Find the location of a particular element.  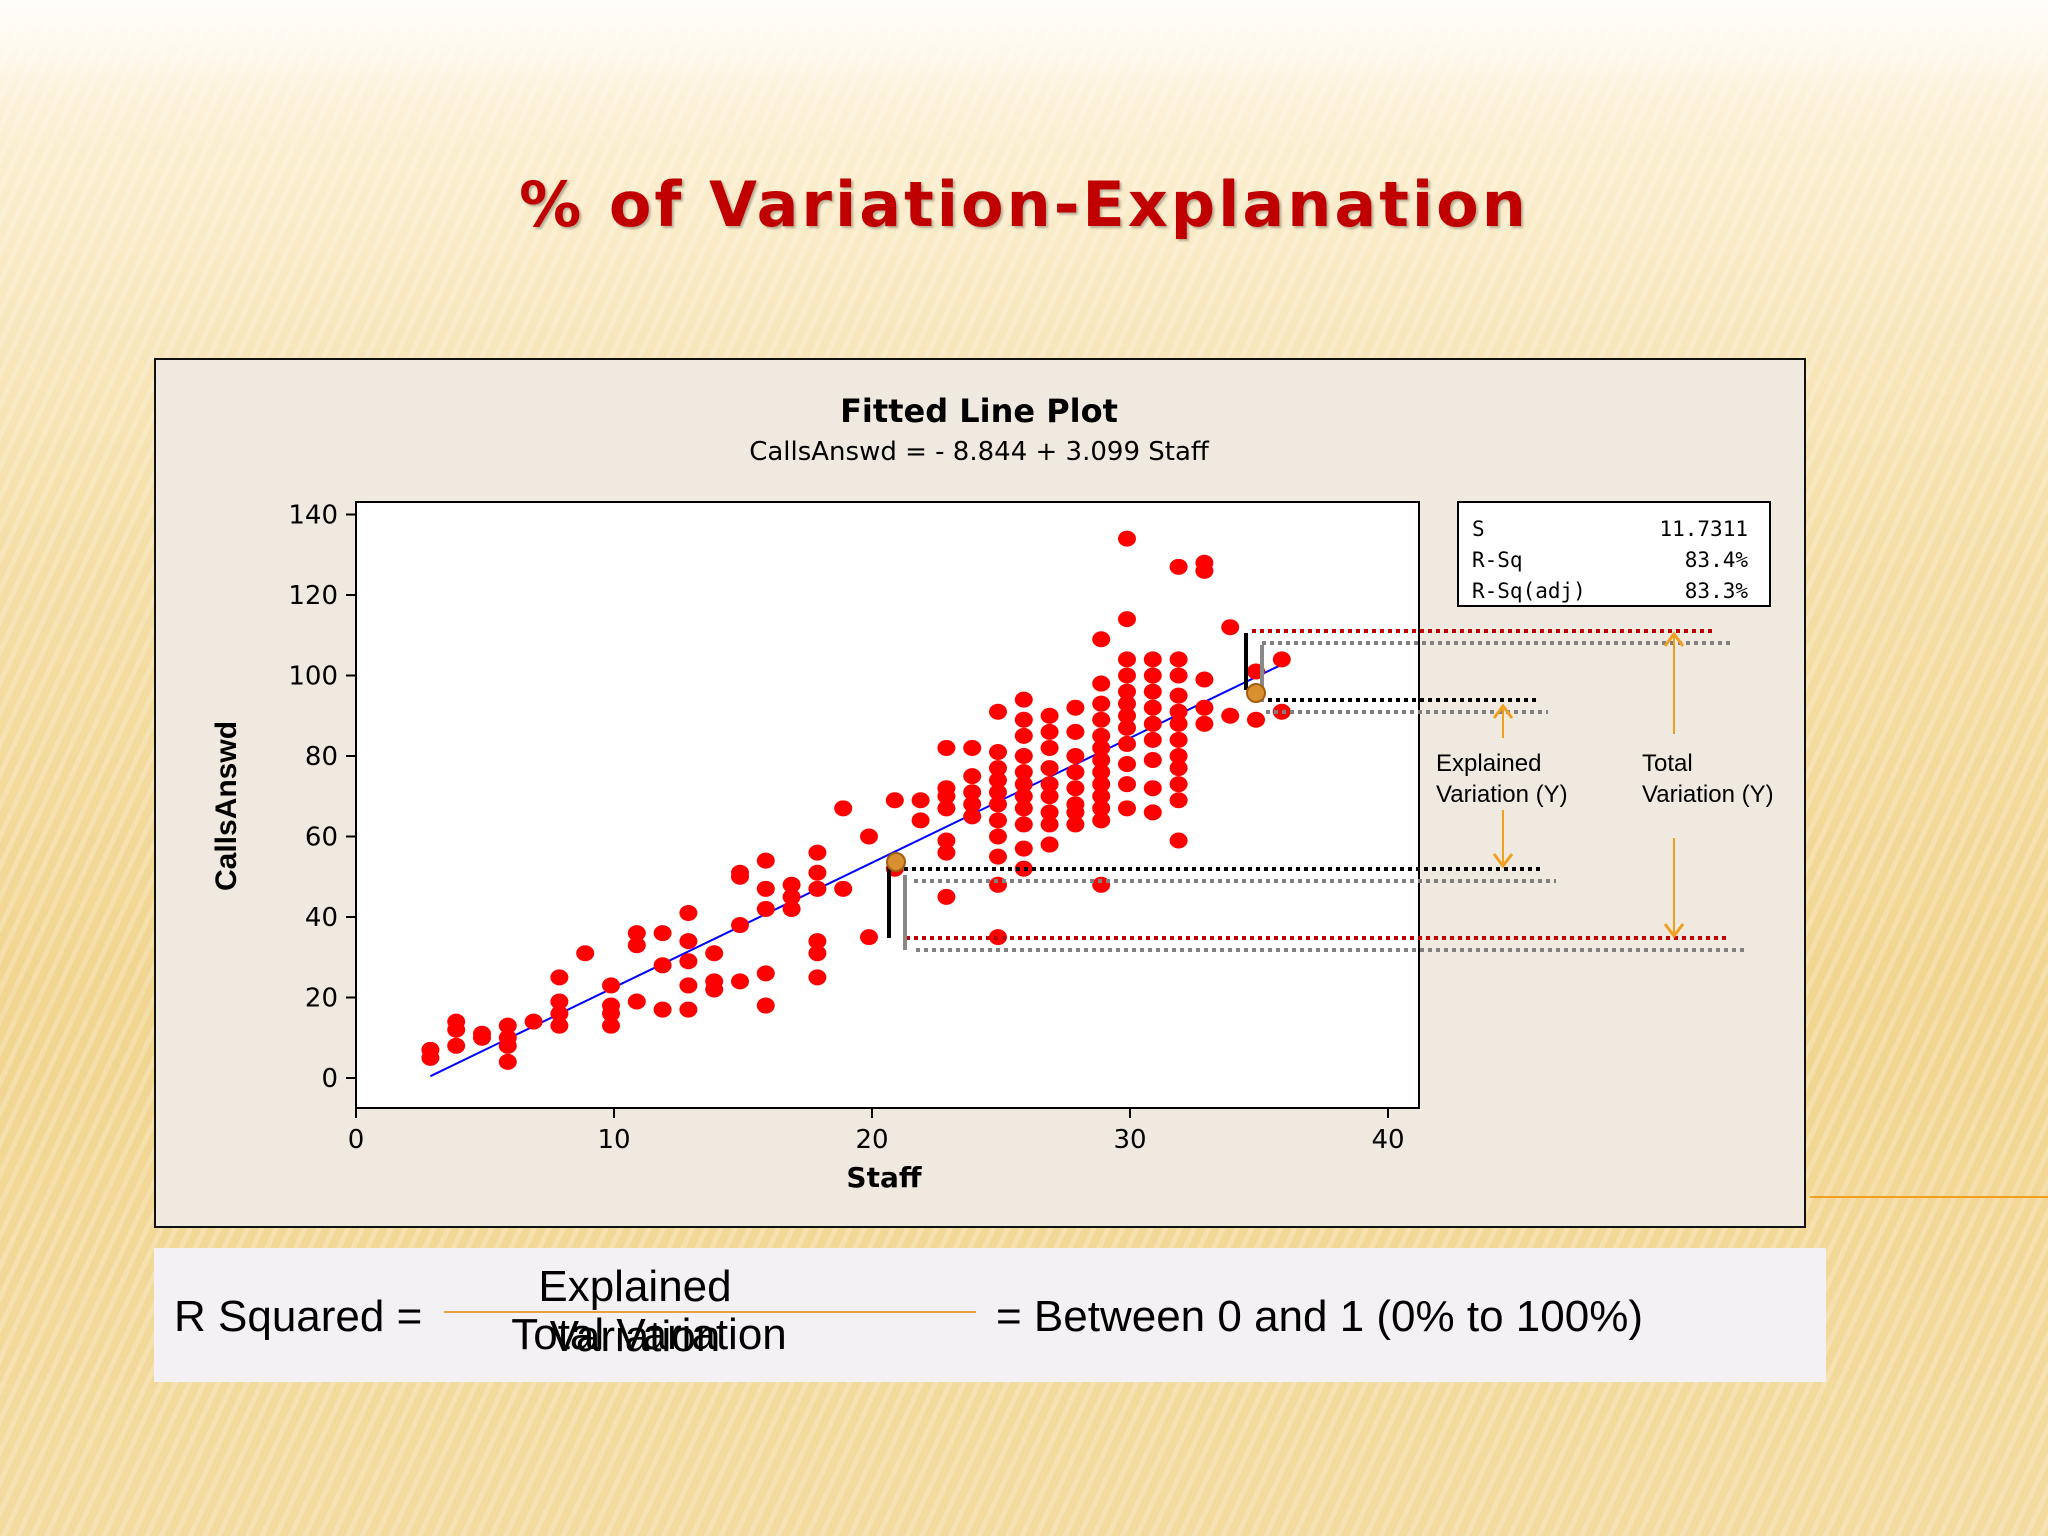

formula-numerator: Explained Variation is located at coordinates (635, 1311).